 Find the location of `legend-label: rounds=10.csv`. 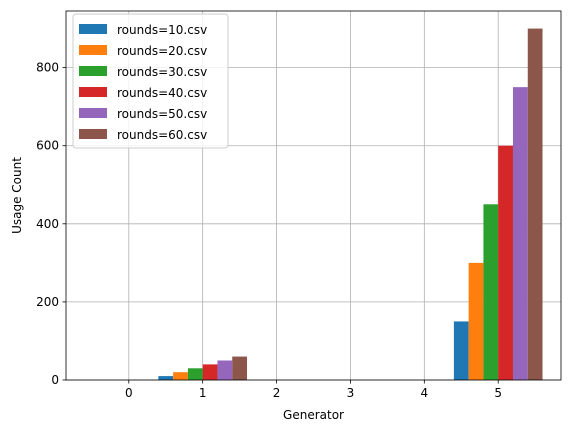

legend-label: rounds=10.csv is located at coordinates (162, 30).